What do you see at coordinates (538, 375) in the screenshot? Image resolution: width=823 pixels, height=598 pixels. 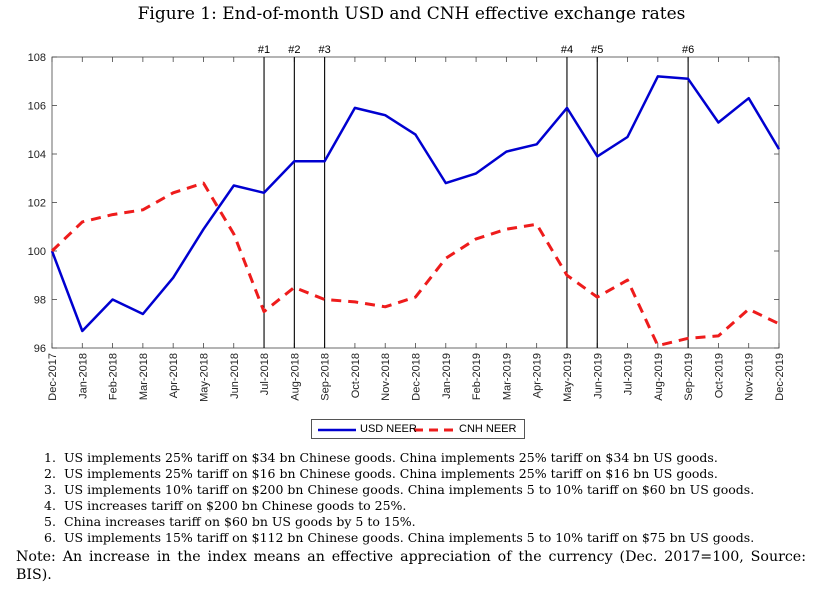 I see `x-tick-label: Apr-2019` at bounding box center [538, 375].